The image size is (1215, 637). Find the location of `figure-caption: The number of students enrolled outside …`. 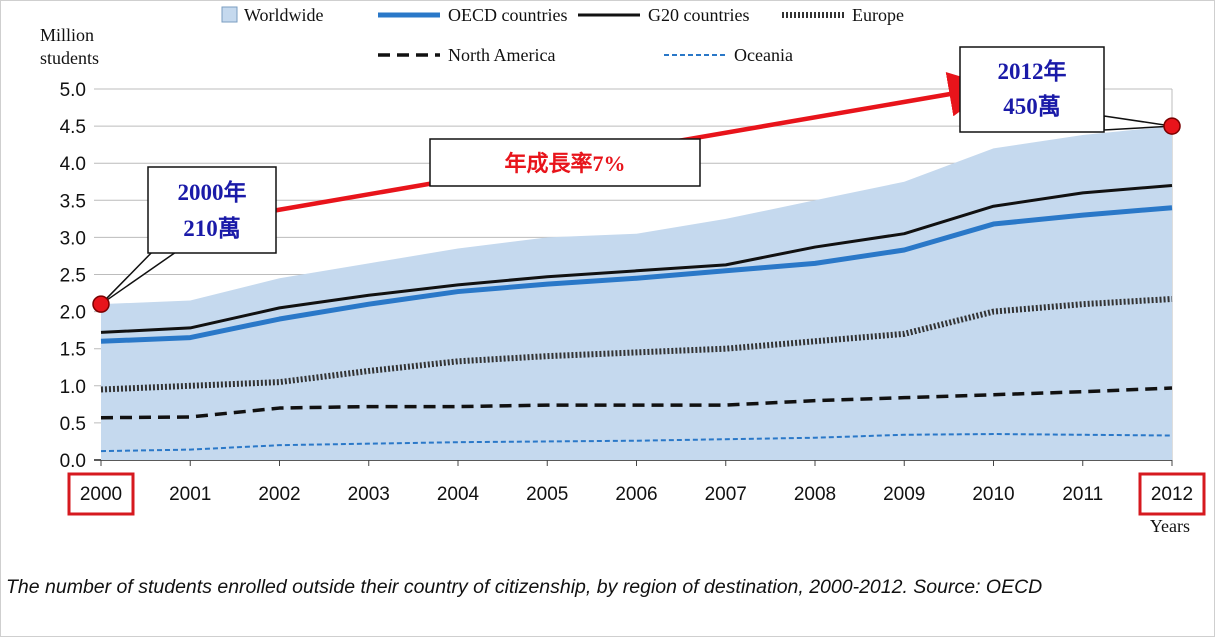

figure-caption: The number of students enrolled outside … is located at coordinates (524, 587).